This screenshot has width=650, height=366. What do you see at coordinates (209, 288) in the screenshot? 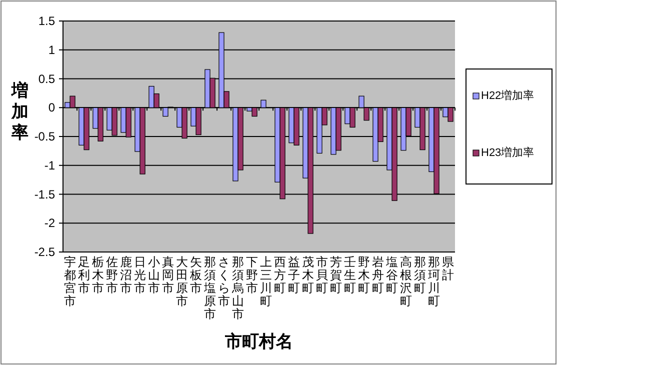
I see `x-tick-label: 那須塩原市` at bounding box center [209, 288].